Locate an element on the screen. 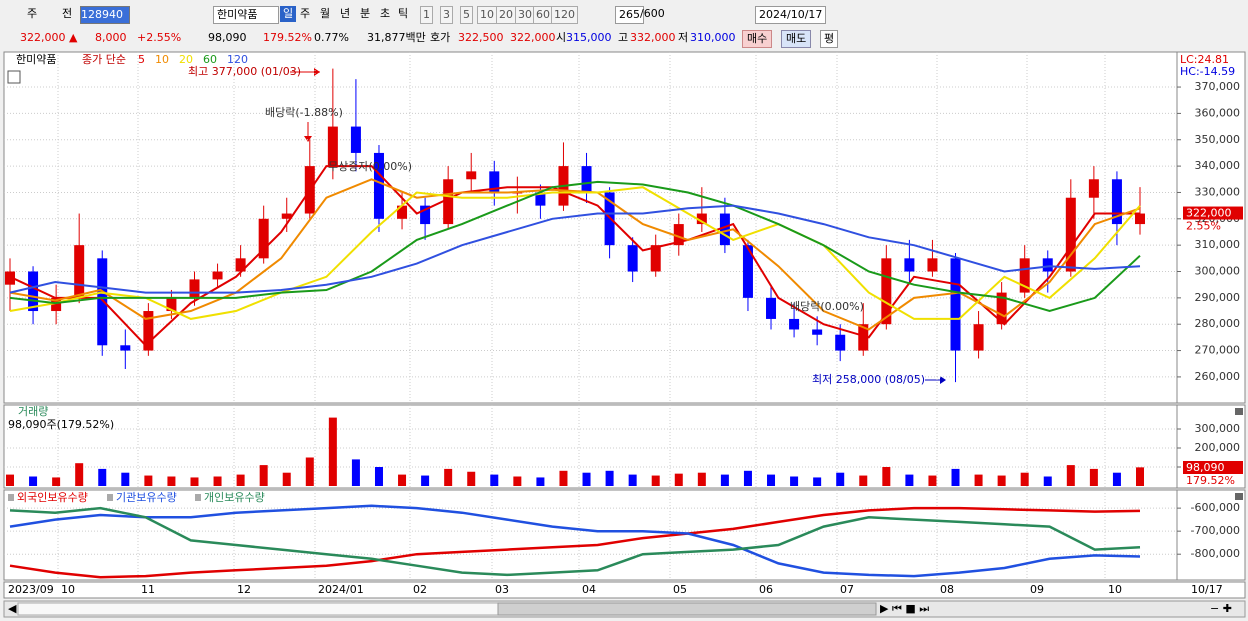  info-item: 310,000 is located at coordinates (713, 37).